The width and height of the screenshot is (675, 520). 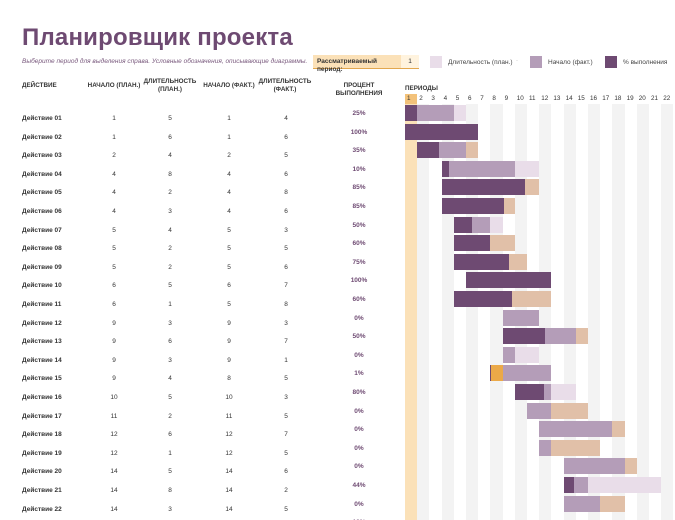 I want to click on activity-name: Действие 07, so click(x=42, y=230).